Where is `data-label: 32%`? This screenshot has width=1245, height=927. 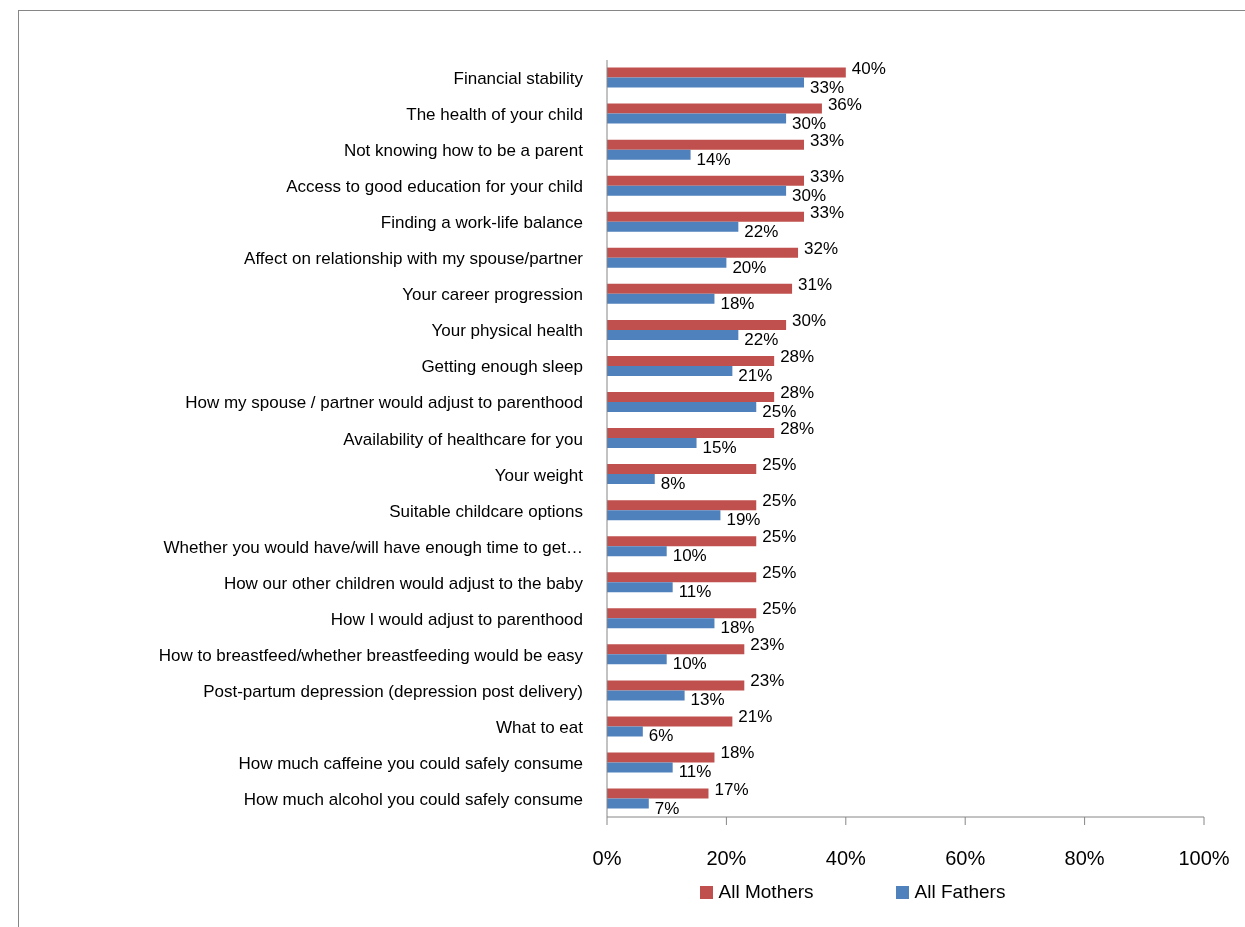 data-label: 32% is located at coordinates (821, 248).